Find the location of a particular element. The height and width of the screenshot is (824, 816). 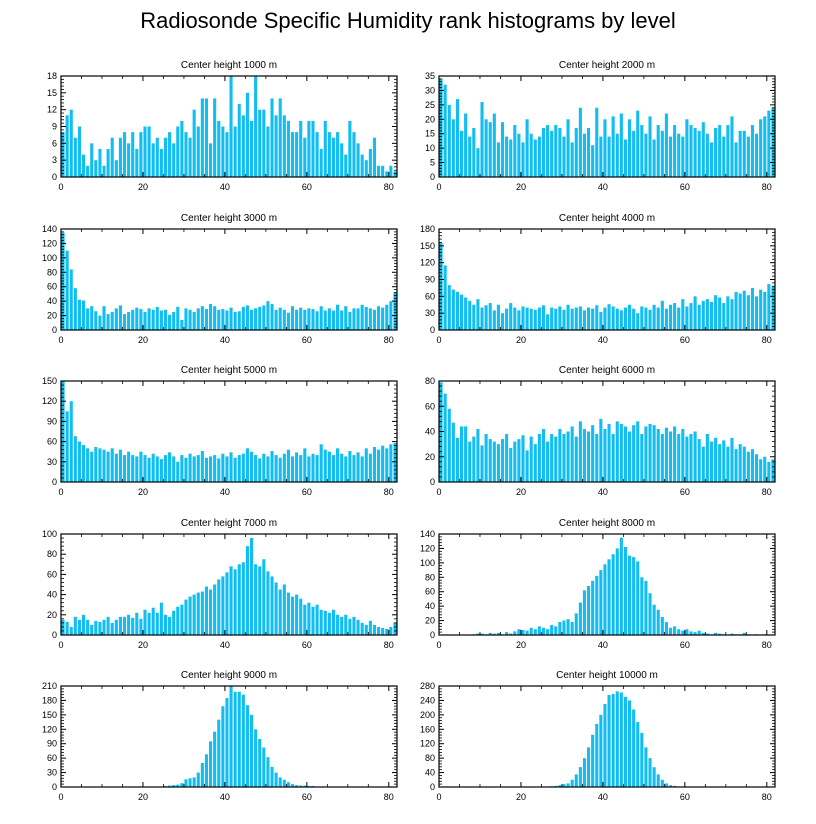

y-tick-label: 80 is located at coordinates (430, 758).